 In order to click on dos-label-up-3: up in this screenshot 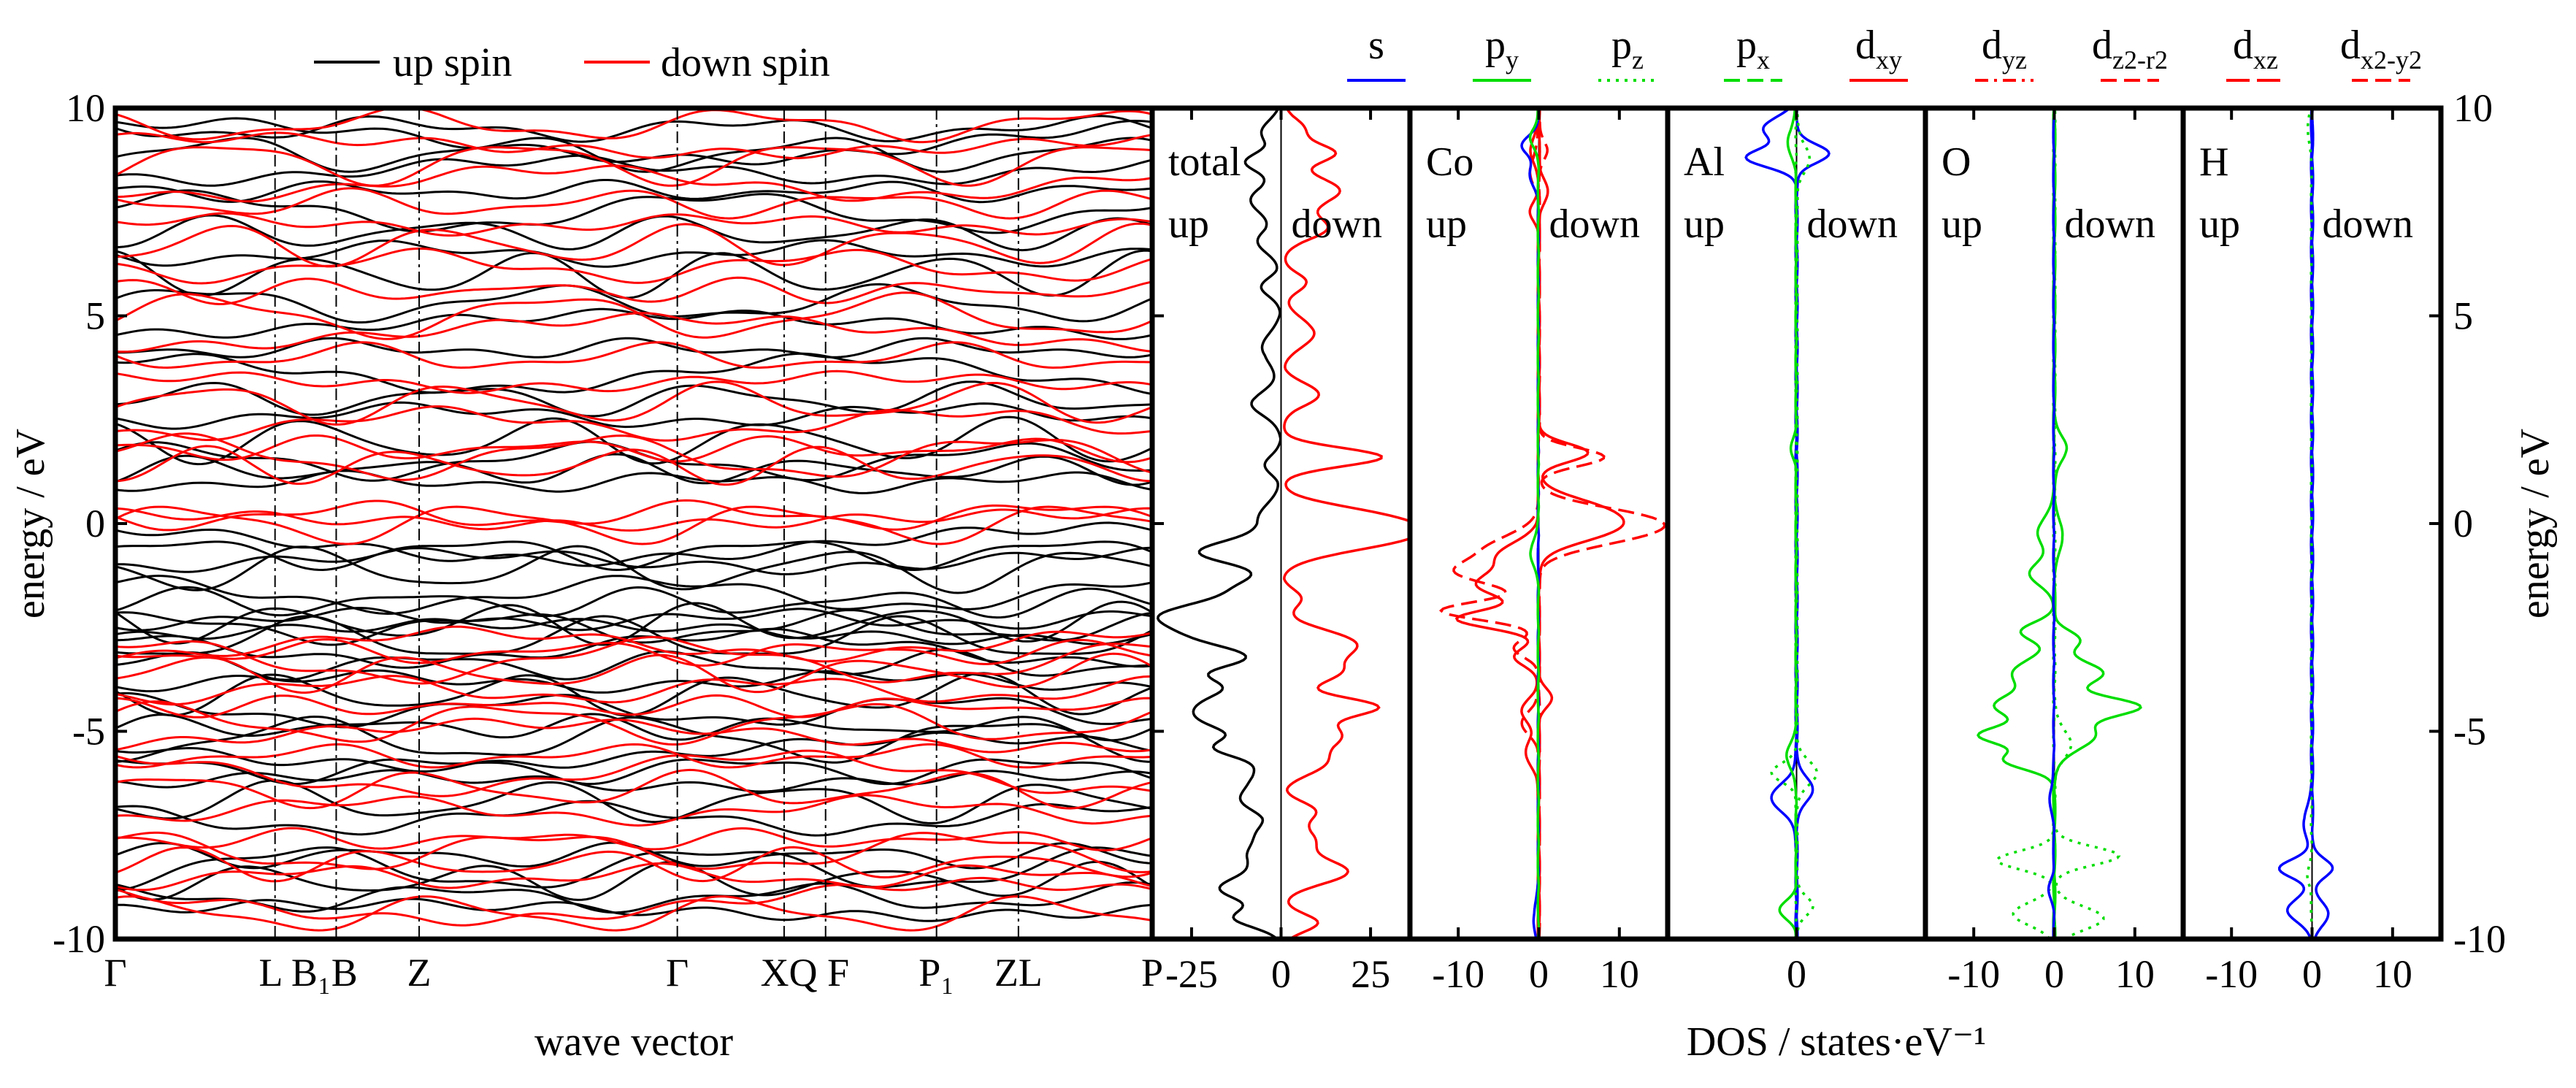, I will do `click(1961, 224)`.